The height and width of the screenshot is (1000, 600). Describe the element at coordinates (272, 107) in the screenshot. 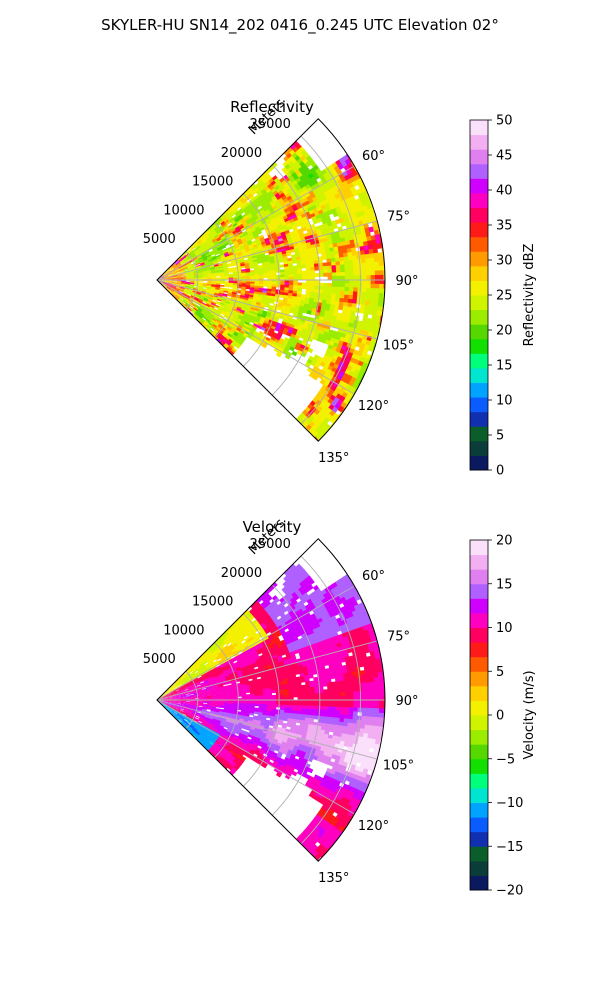

I see `panel-title: Reflectivity` at that location.